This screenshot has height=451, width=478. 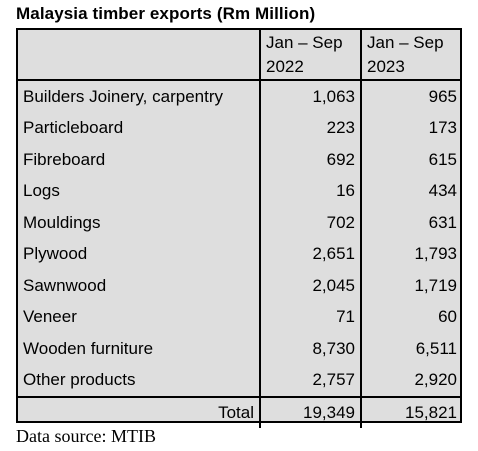 What do you see at coordinates (86, 436) in the screenshot?
I see `data-source-note: Data source: MTIB` at bounding box center [86, 436].